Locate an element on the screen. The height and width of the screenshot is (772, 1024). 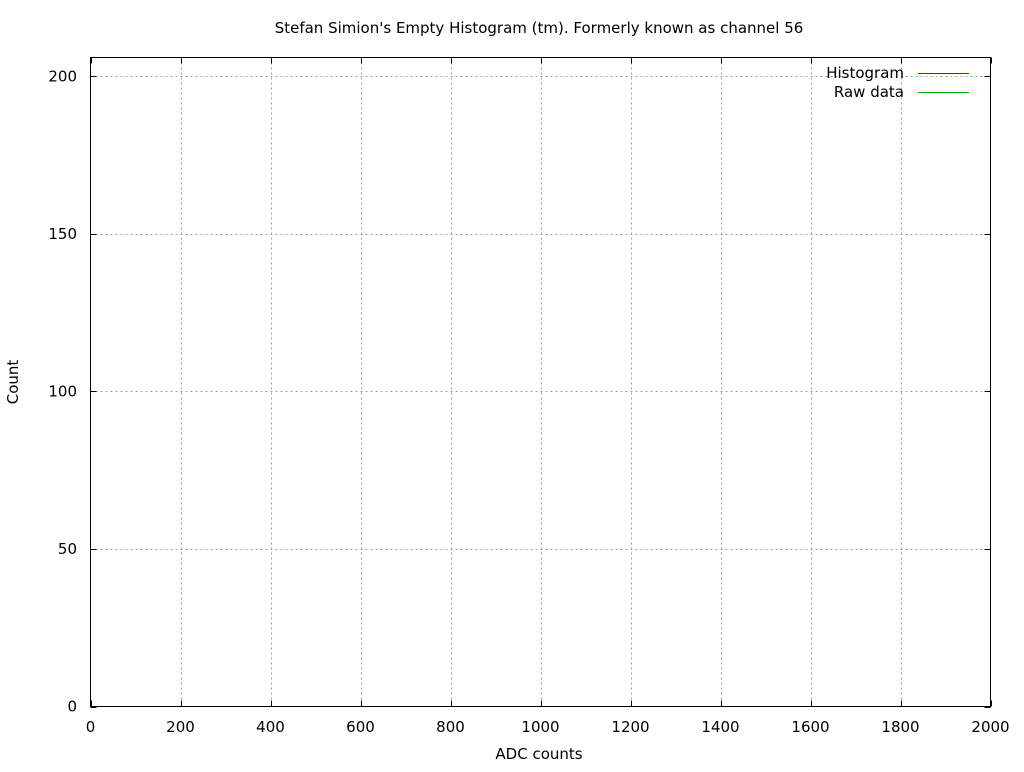
x-tick-label: 600 is located at coordinates (360, 727).